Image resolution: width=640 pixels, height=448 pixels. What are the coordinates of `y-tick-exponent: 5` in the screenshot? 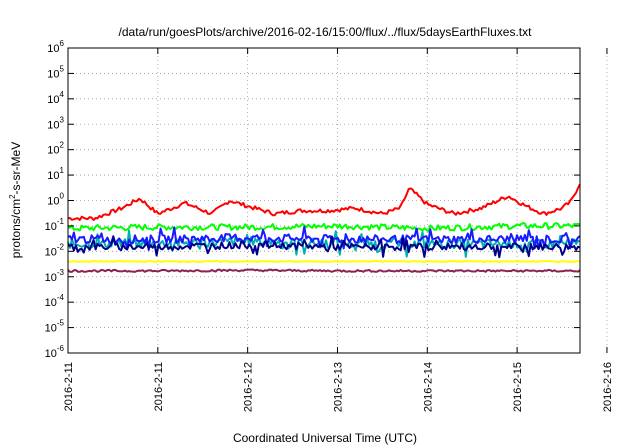 It's located at (62, 68).